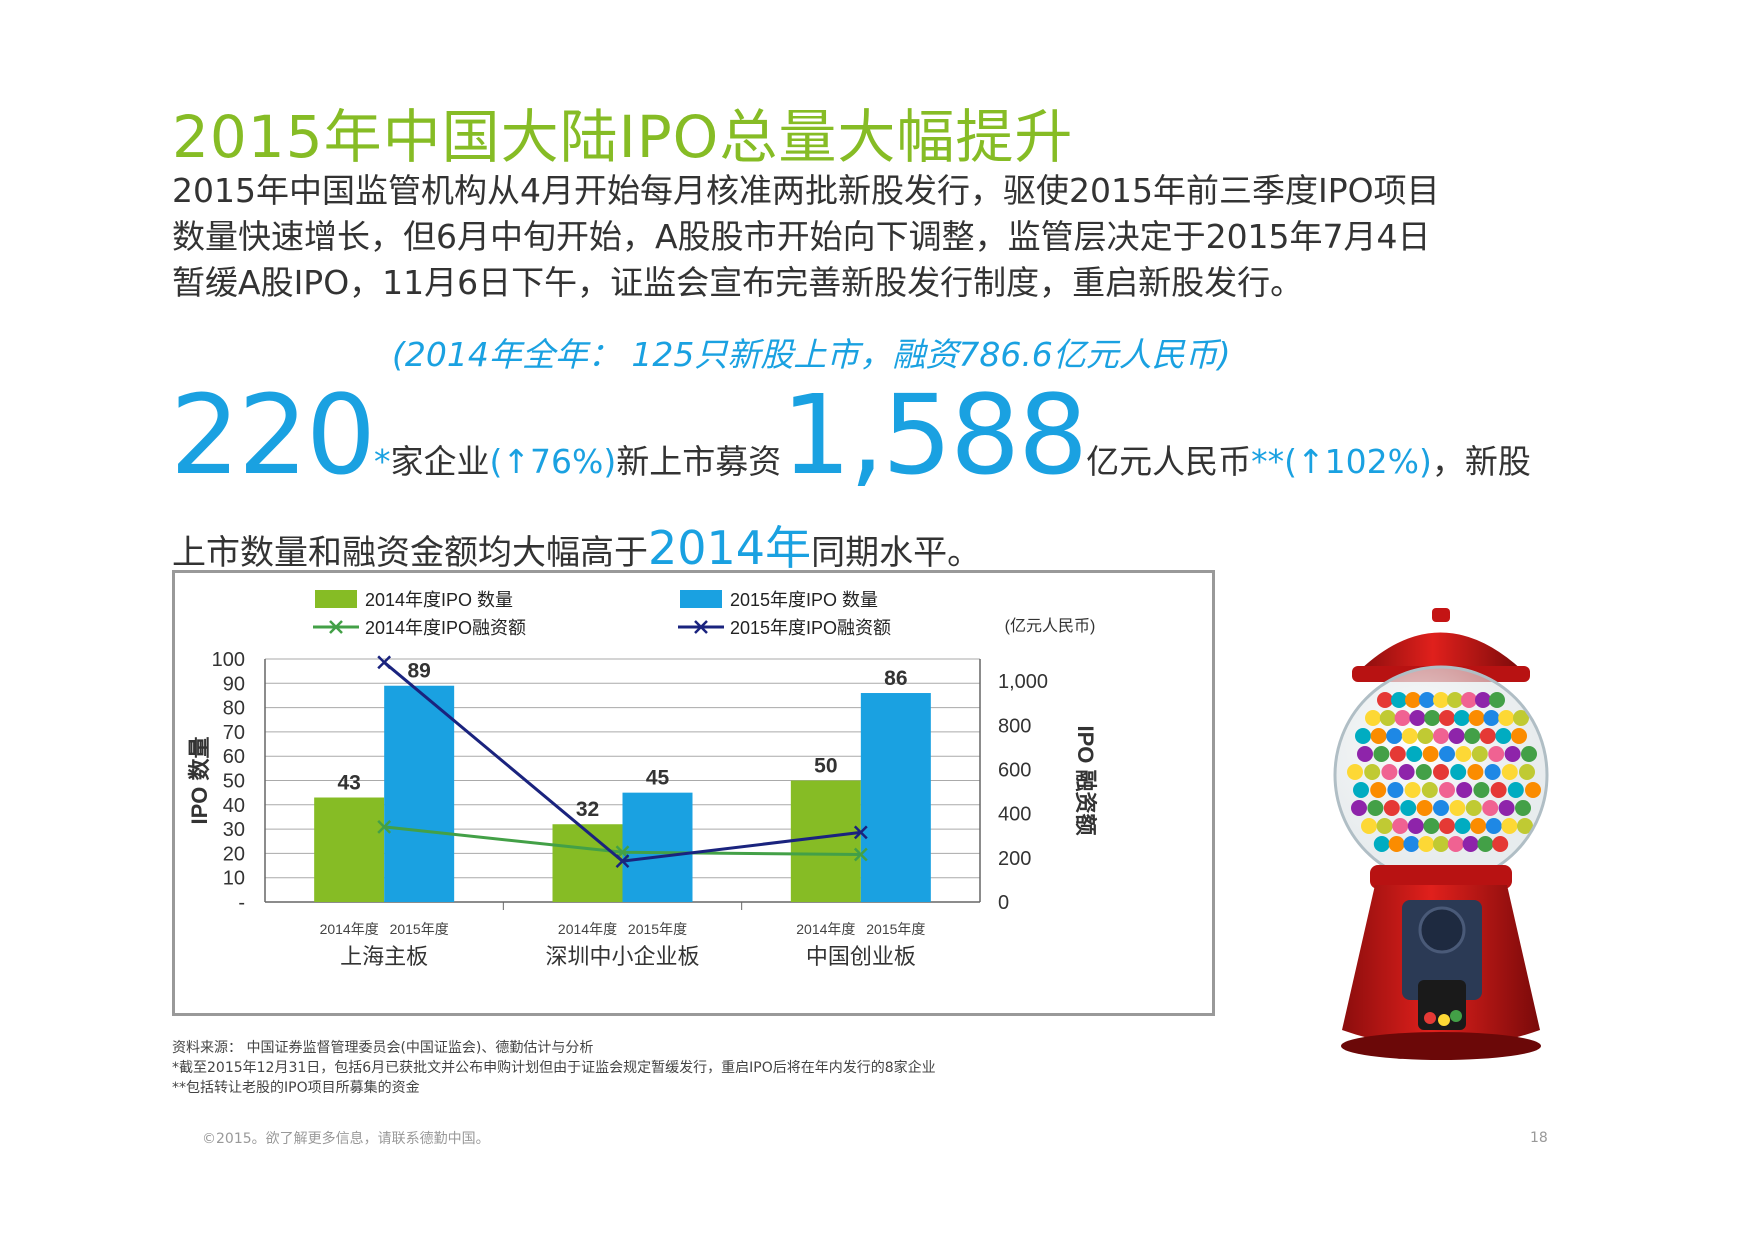 Image resolution: width=1754 pixels, height=1240 pixels. What do you see at coordinates (658, 778) in the screenshot?
I see `bar-value-label: 45` at bounding box center [658, 778].